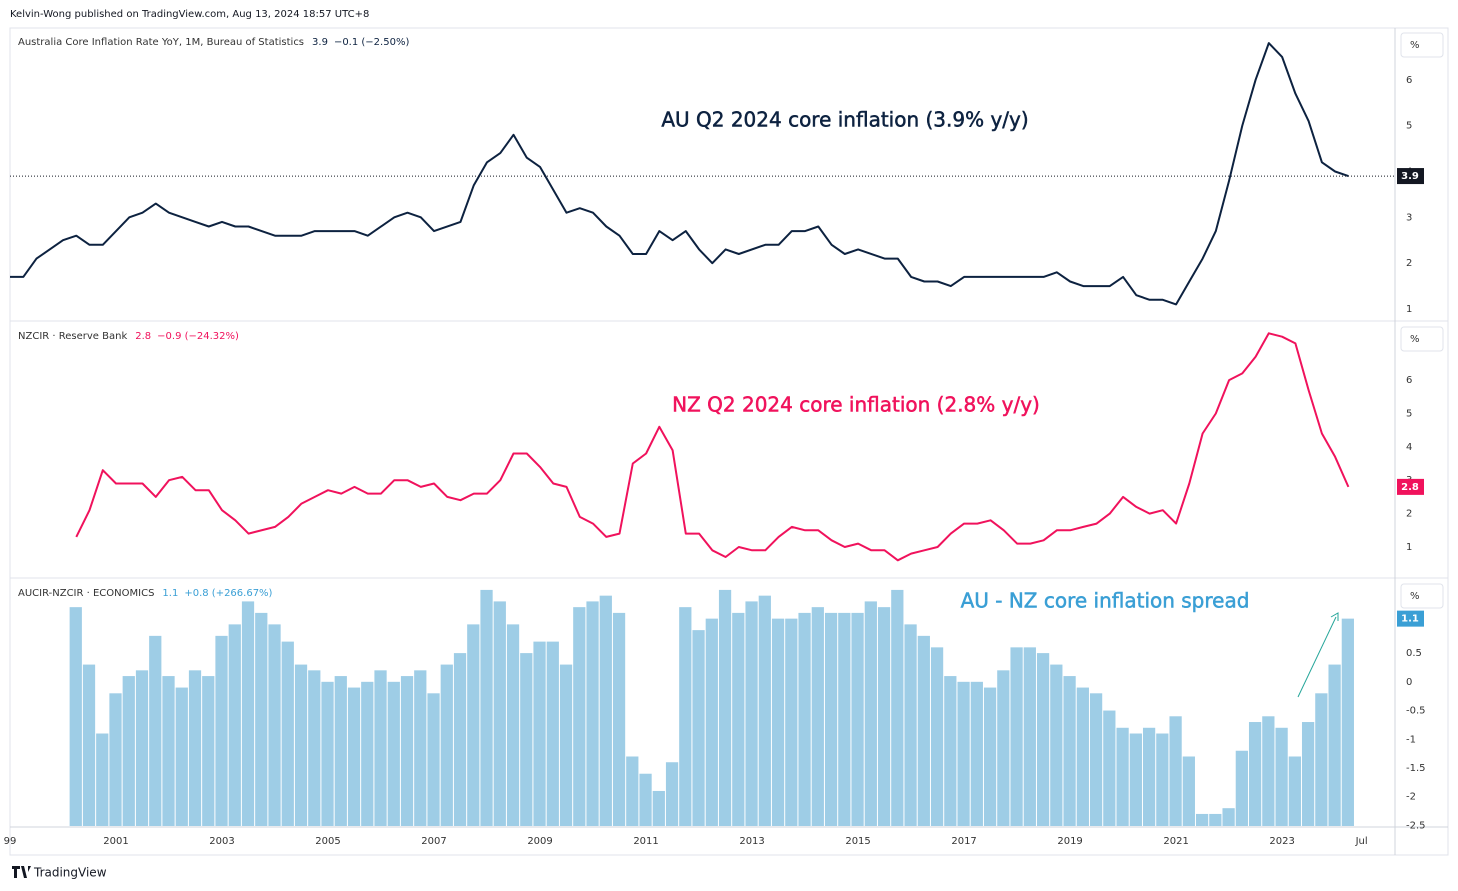  What do you see at coordinates (86, 593) in the screenshot?
I see `legend-title: AUCIR-NZCIR · ECONOMICS` at bounding box center [86, 593].